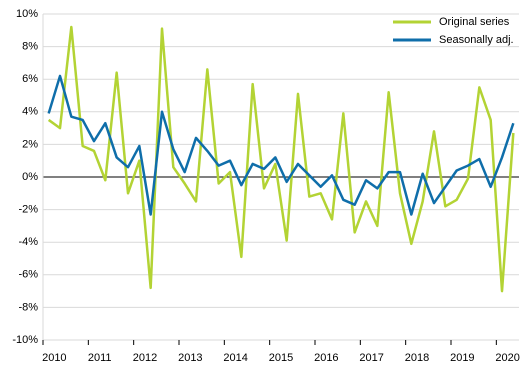 This screenshot has height=383, width=529. I want to click on y-tick-label: 6%, so click(30, 79).